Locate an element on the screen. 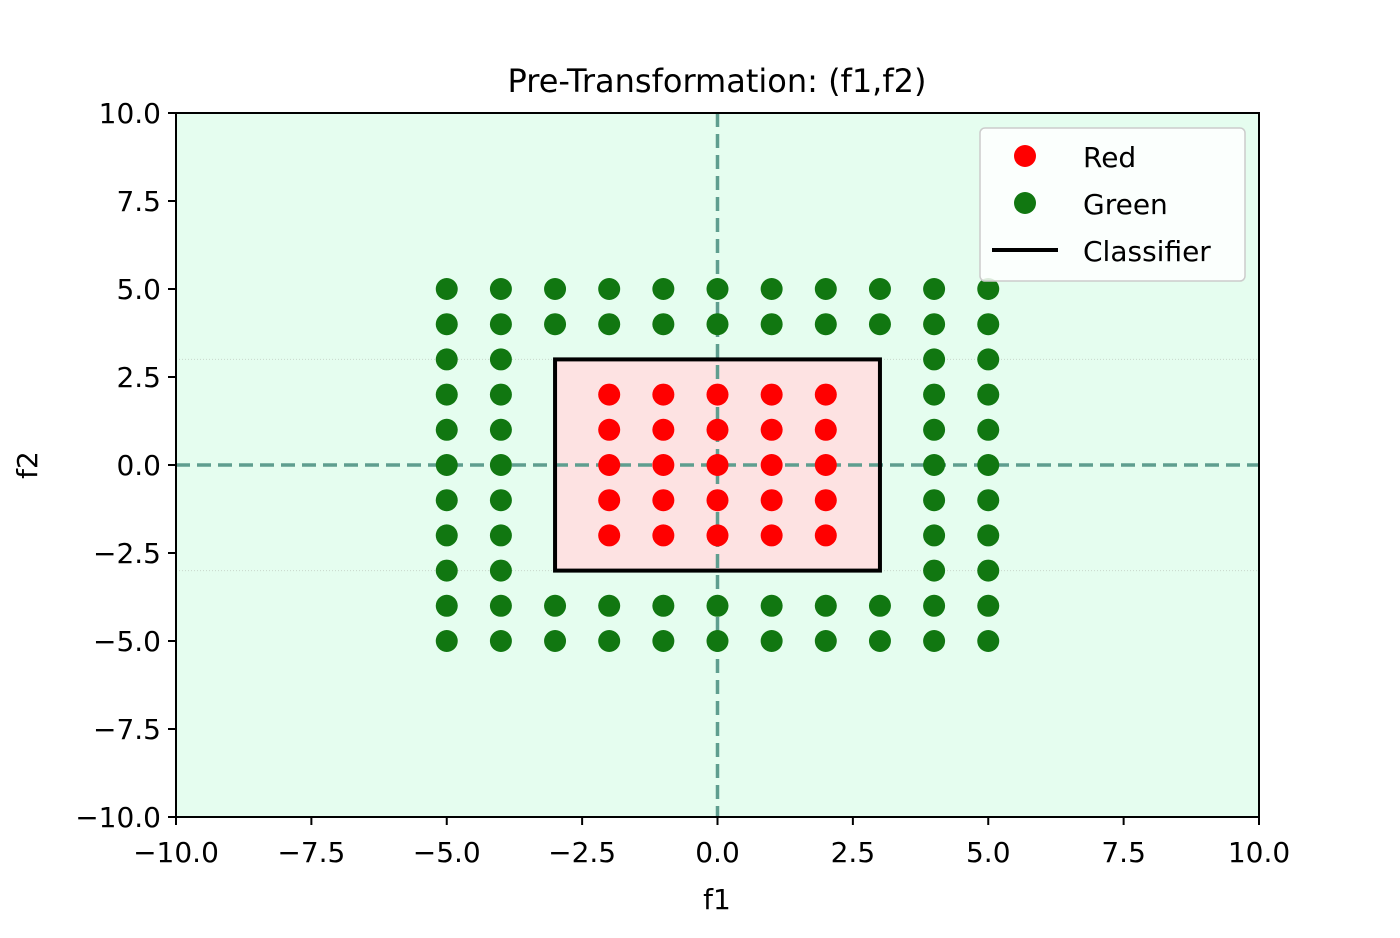 The height and width of the screenshot is (938, 1400). y-tick-label-6: 5.0 is located at coordinates (138, 289).